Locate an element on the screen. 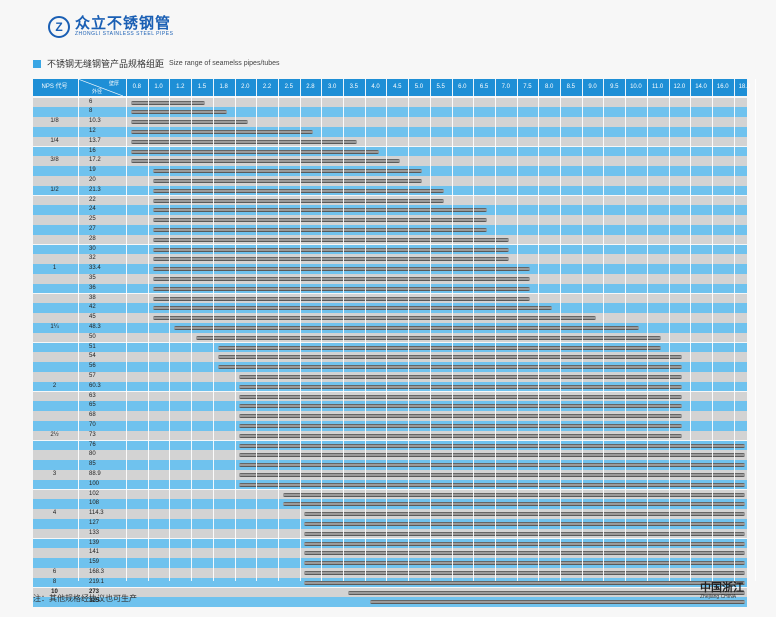 The height and width of the screenshot is (617, 776). od-cell: 17.2 is located at coordinates (95, 160).